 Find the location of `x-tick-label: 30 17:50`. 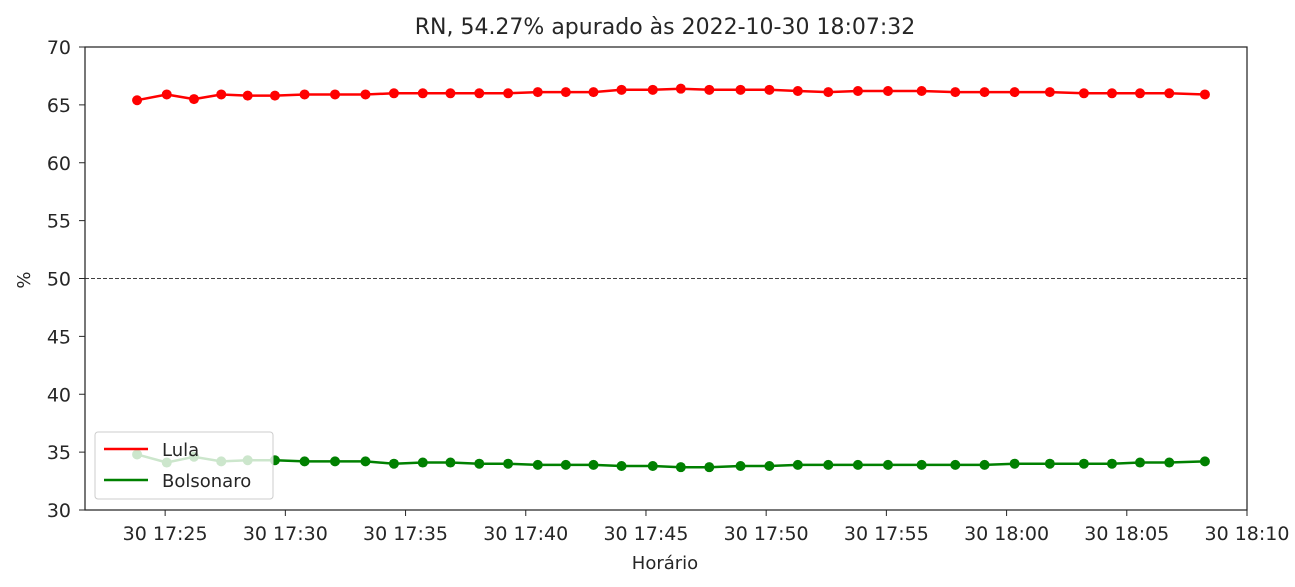

x-tick-label: 30 17:50 is located at coordinates (766, 534).